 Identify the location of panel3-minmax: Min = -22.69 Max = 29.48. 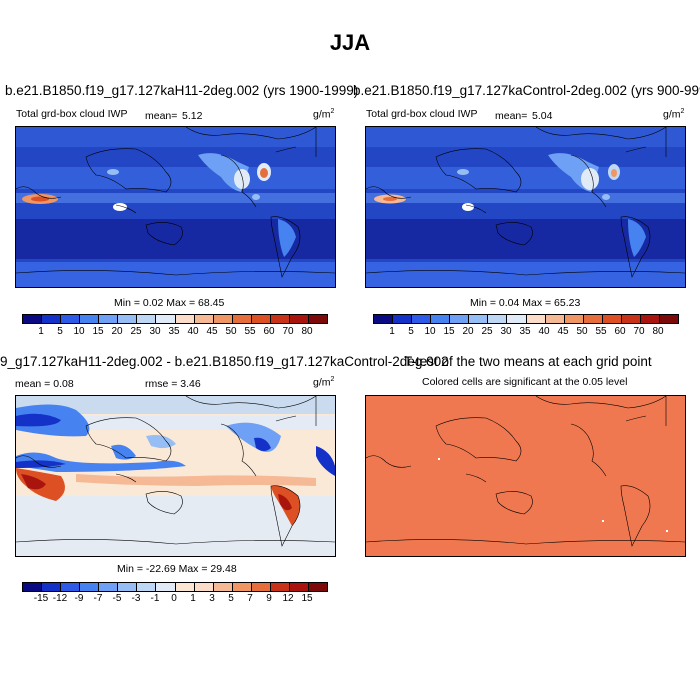
(177, 569).